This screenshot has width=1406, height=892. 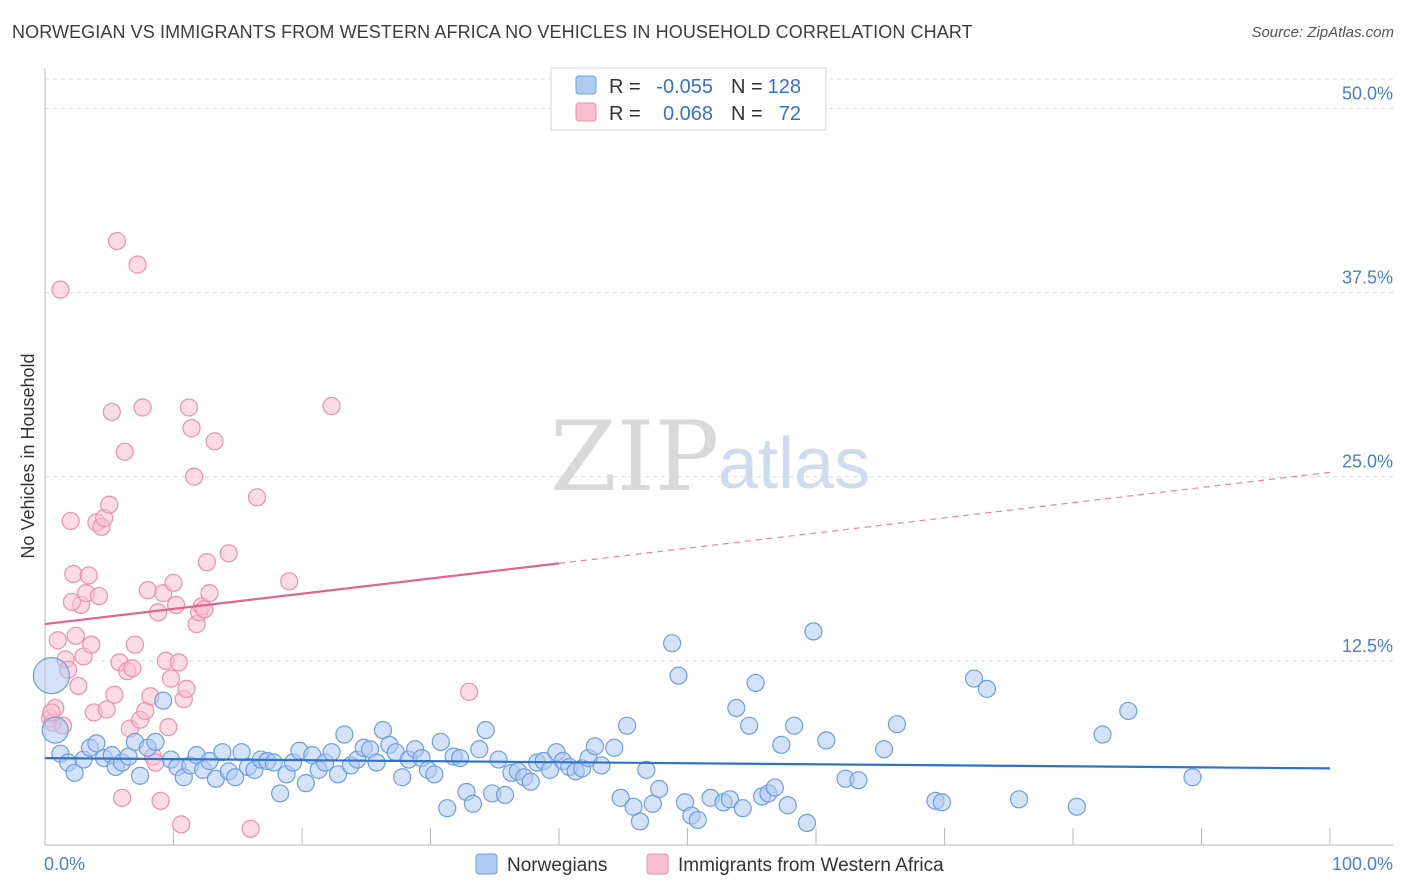 I want to click on legend-r-label: R =, so click(x=625, y=87).